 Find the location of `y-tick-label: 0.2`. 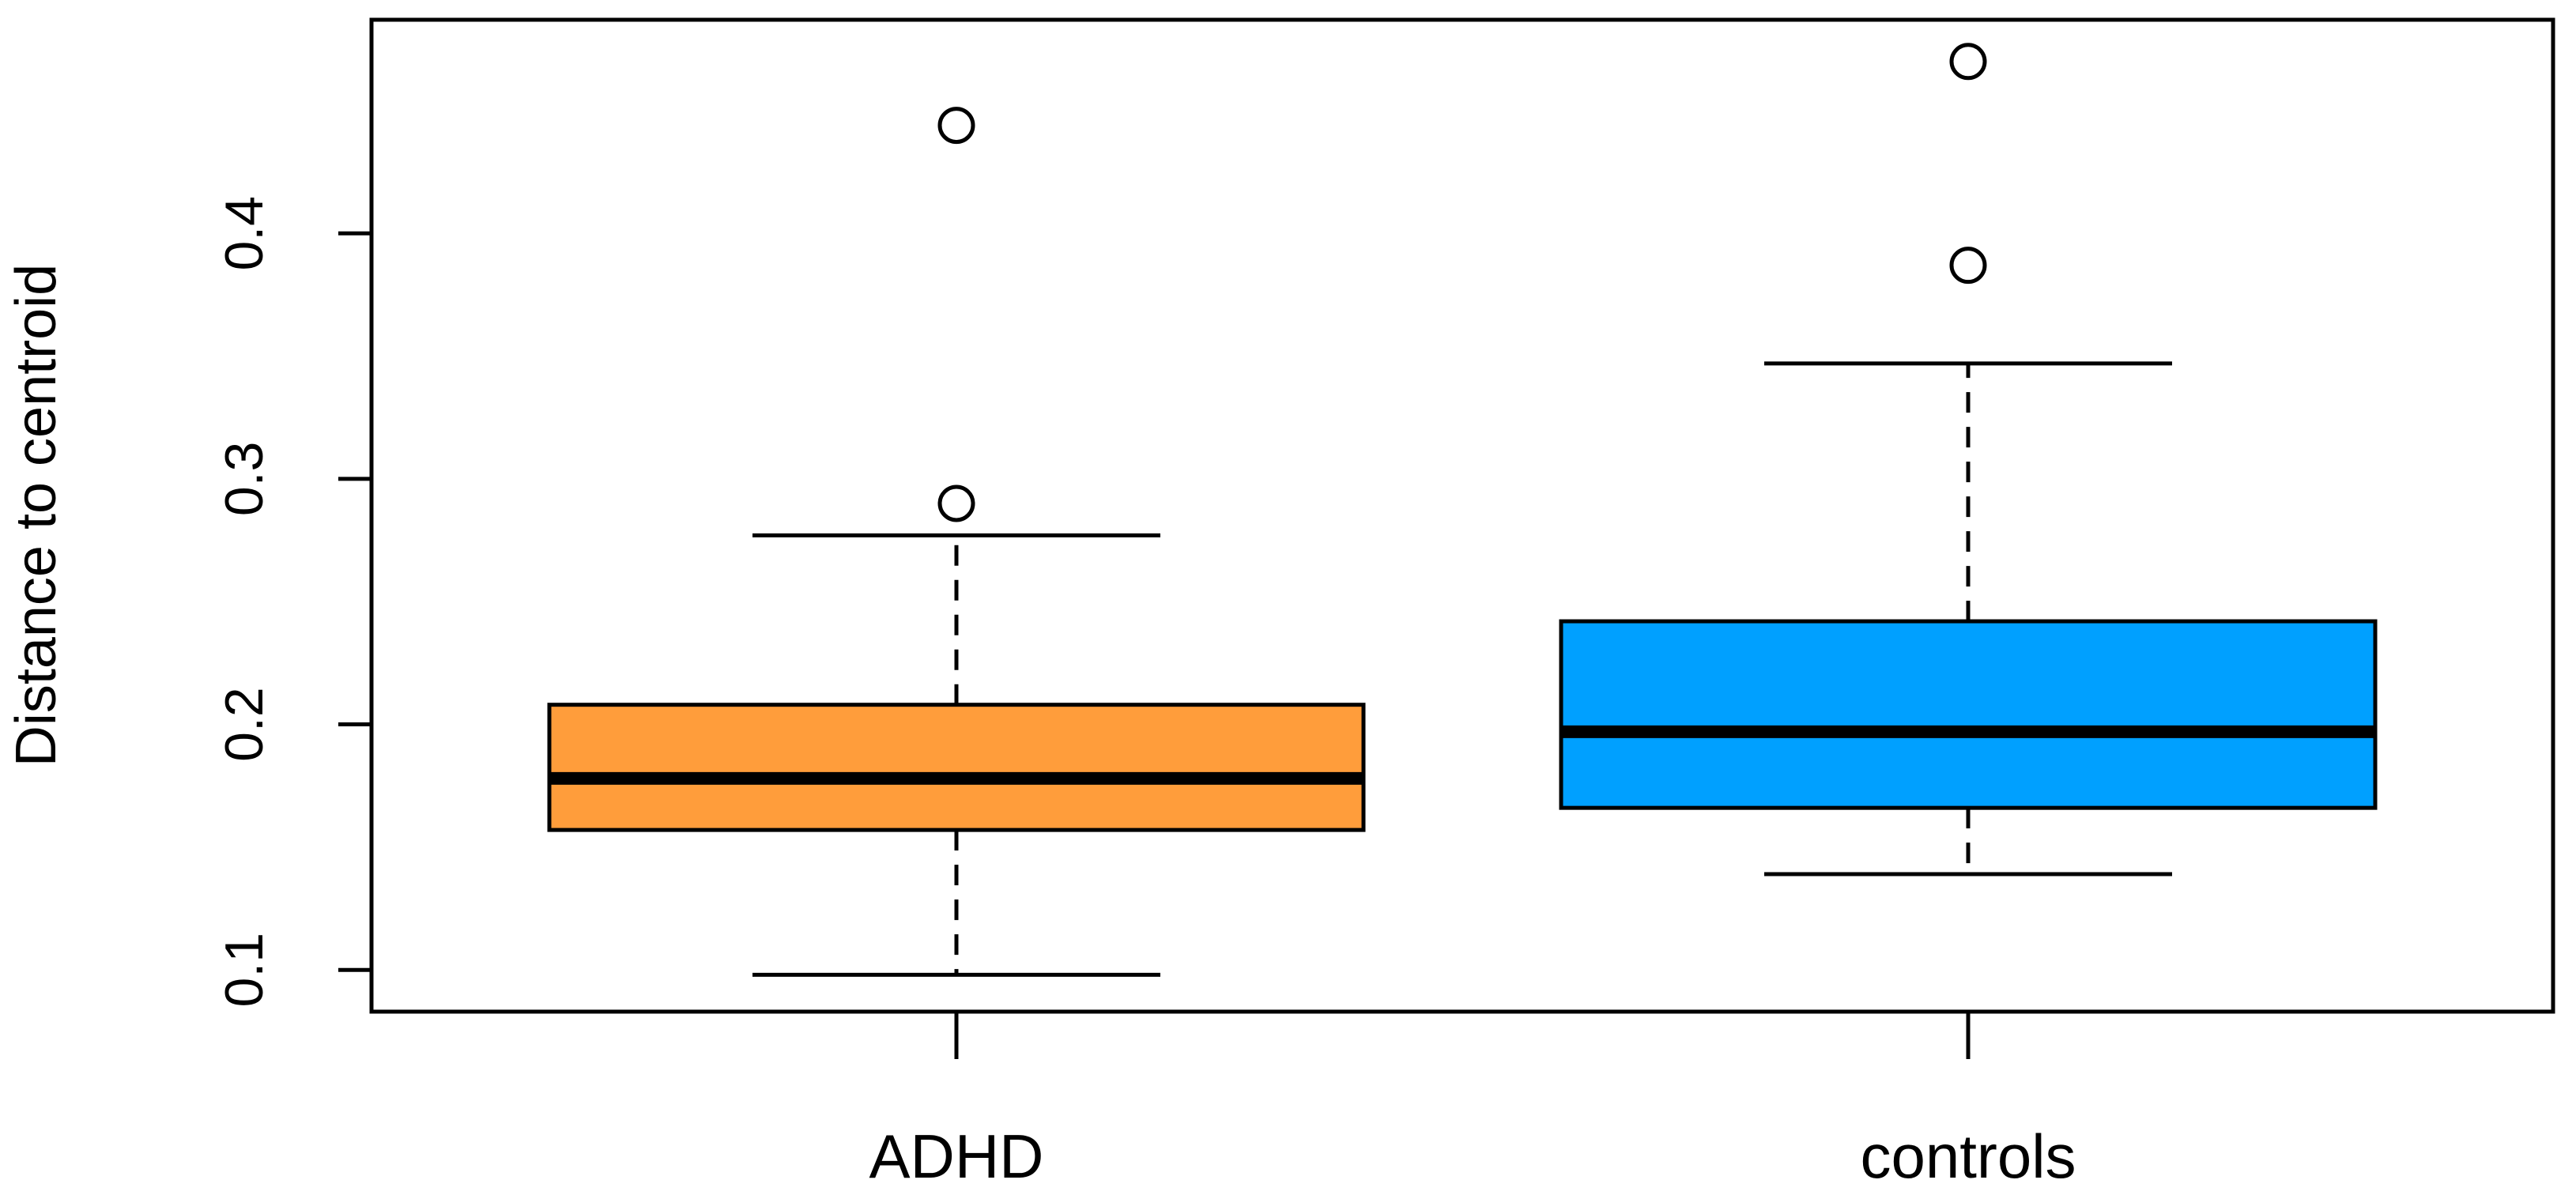

y-tick-label: 0.2 is located at coordinates (244, 725).